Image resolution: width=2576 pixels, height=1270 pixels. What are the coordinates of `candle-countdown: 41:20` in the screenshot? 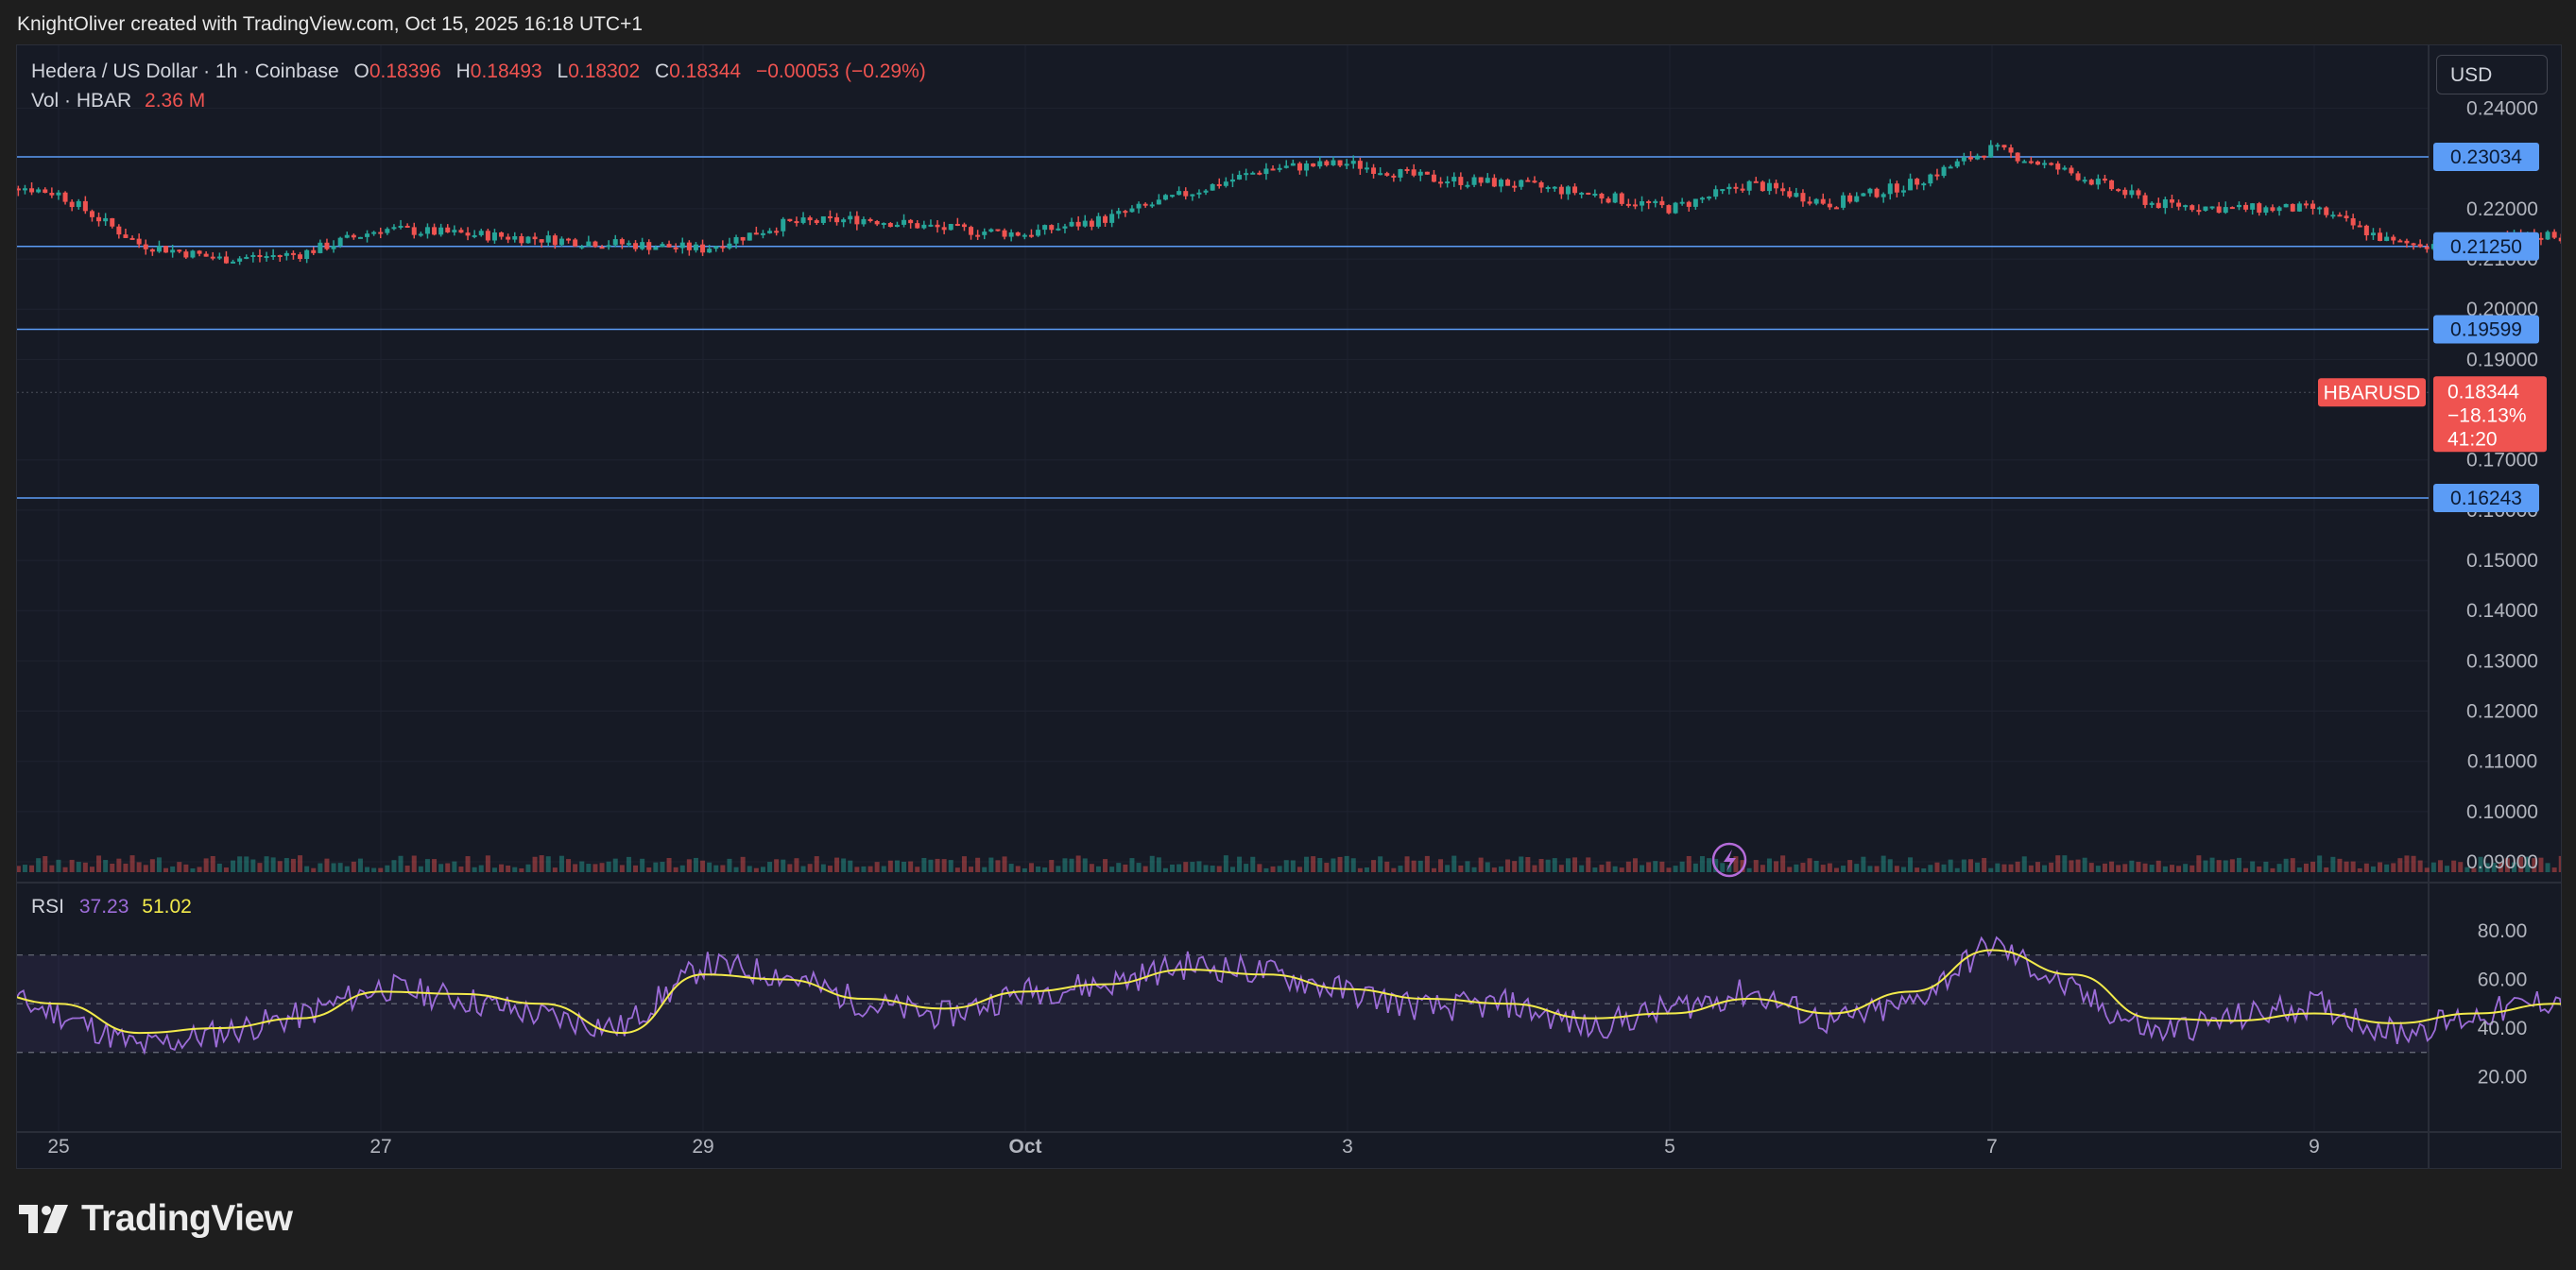 It's located at (2472, 439).